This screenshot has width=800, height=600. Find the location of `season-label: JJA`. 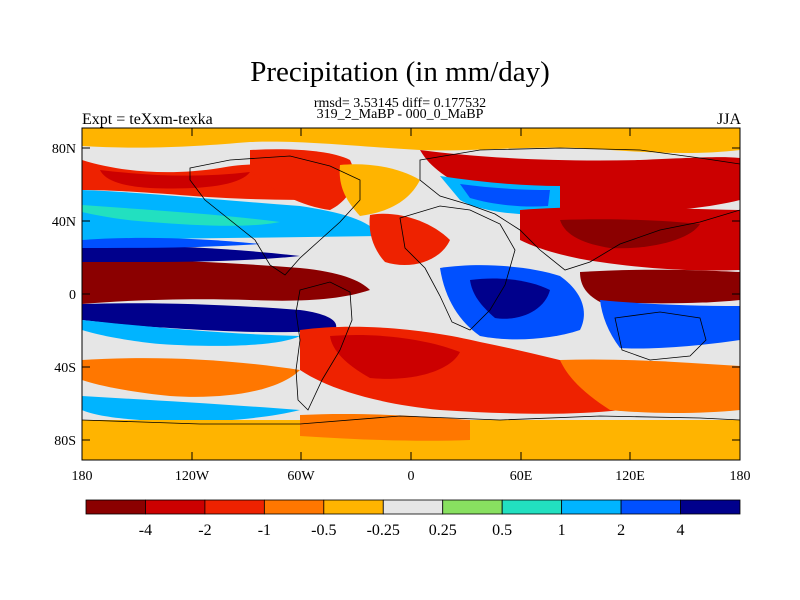

season-label: JJA is located at coordinates (728, 119).